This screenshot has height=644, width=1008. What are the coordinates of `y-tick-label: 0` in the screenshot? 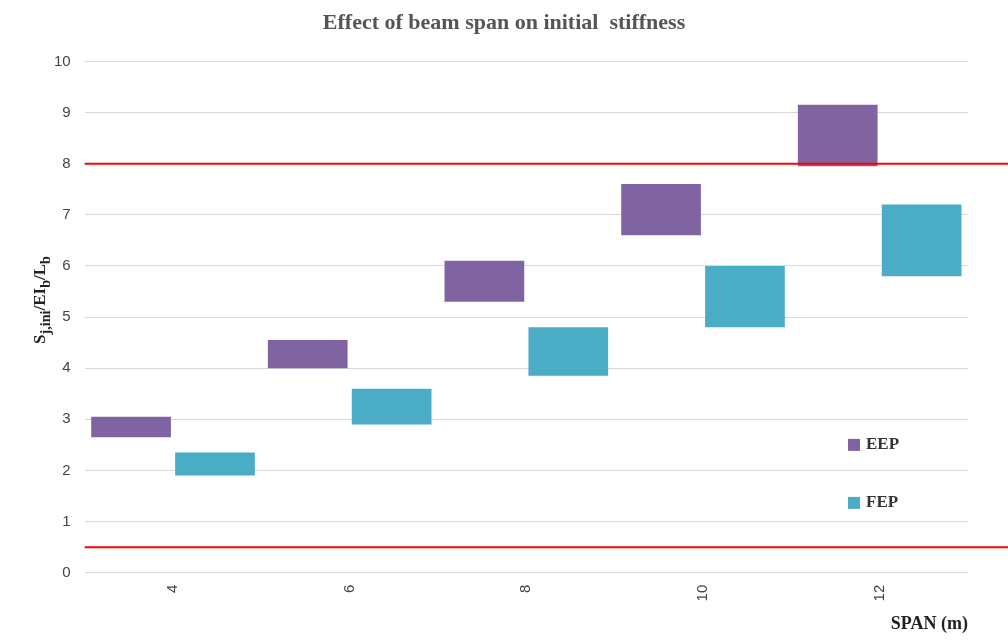 It's located at (66, 571).